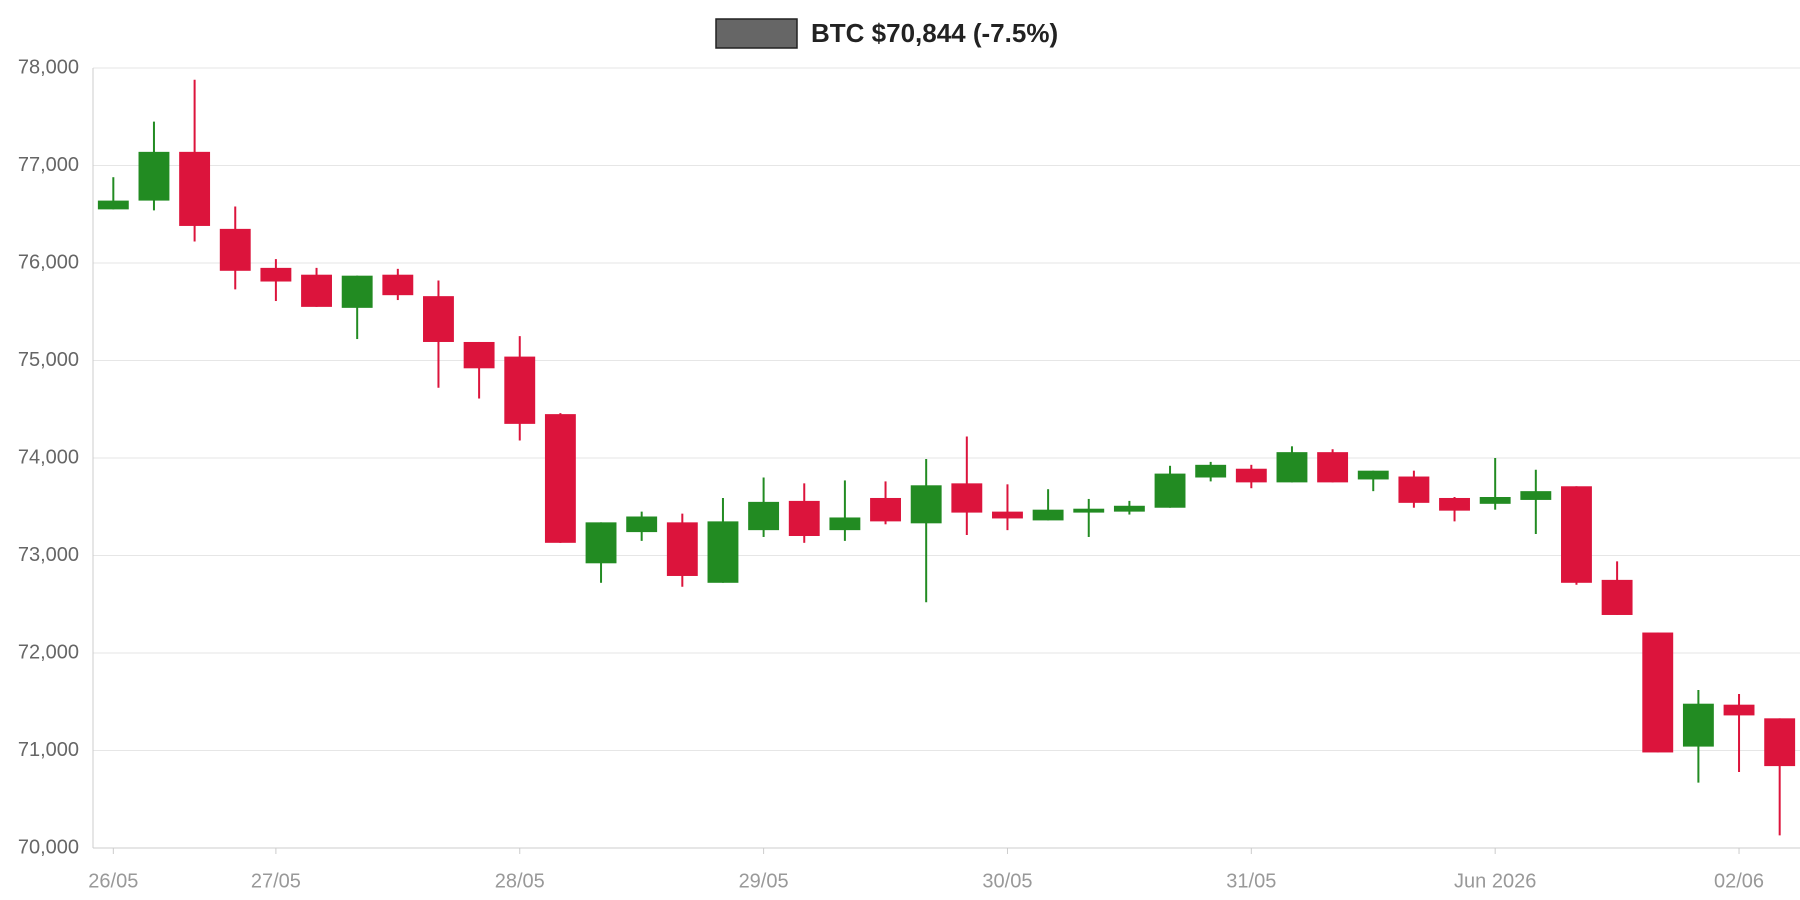 The image size is (1800, 900). I want to click on legend-swatch, so click(756, 33).